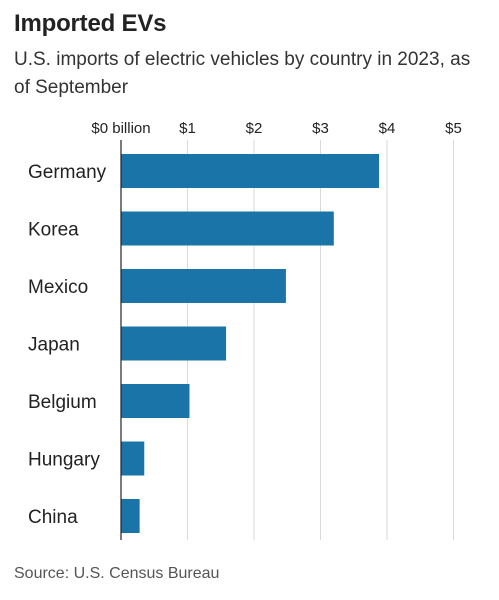 Image resolution: width=499 pixels, height=600 pixels. What do you see at coordinates (254, 128) in the screenshot?
I see `x-tick-label: $2` at bounding box center [254, 128].